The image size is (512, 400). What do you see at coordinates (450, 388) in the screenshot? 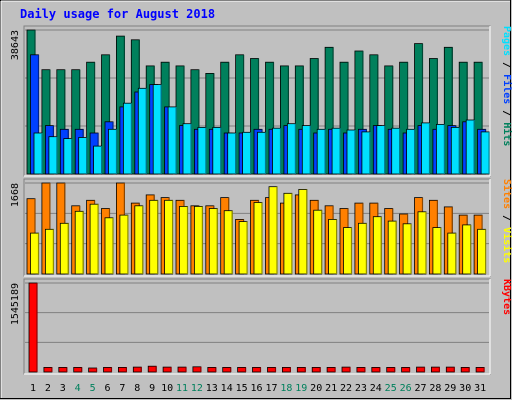
I see `x-tick-label: 29` at bounding box center [450, 388].